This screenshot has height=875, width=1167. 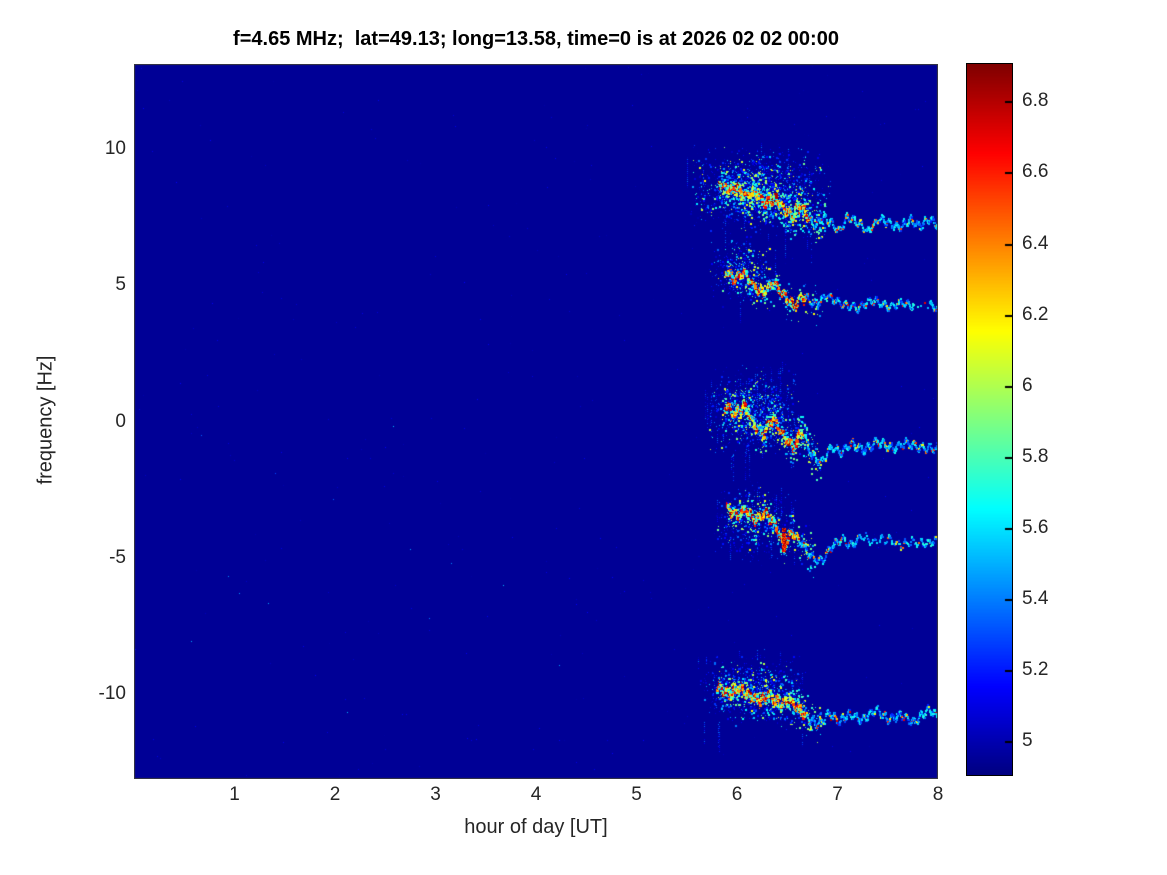 I want to click on y-axis-label: frequency [Hz], so click(x=45, y=420).